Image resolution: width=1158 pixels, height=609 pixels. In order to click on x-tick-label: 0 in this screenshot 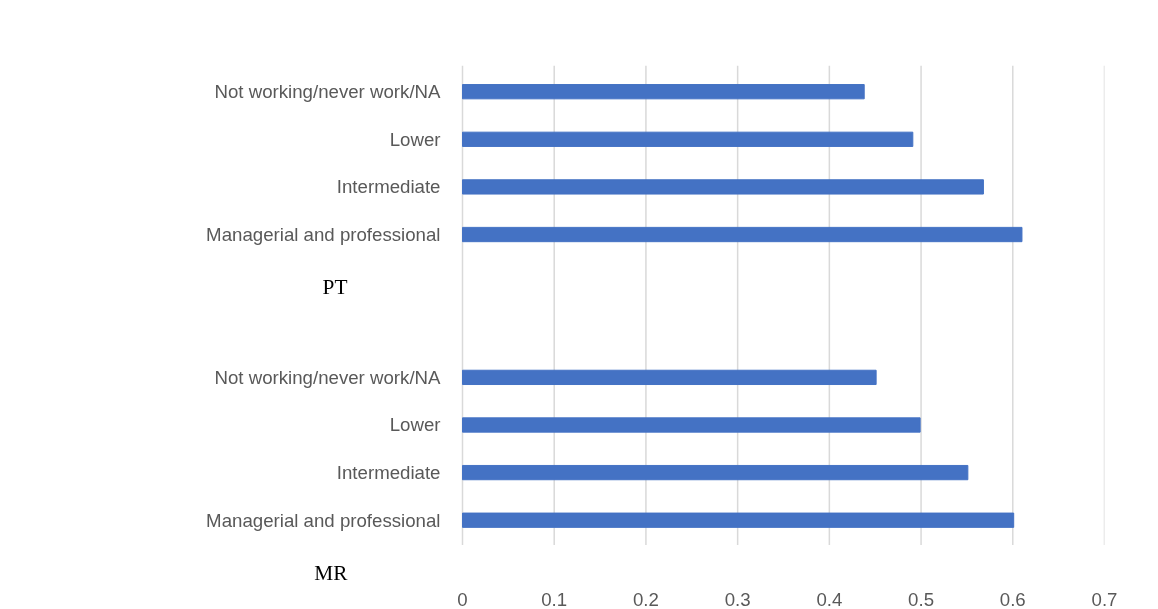, I will do `click(462, 598)`.